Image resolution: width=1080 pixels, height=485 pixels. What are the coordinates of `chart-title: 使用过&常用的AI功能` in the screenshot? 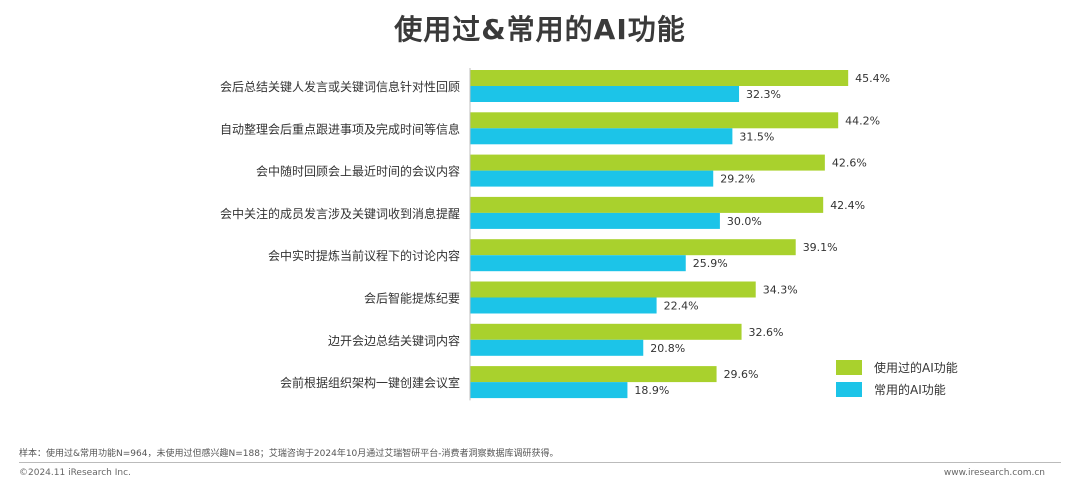 It's located at (540, 29).